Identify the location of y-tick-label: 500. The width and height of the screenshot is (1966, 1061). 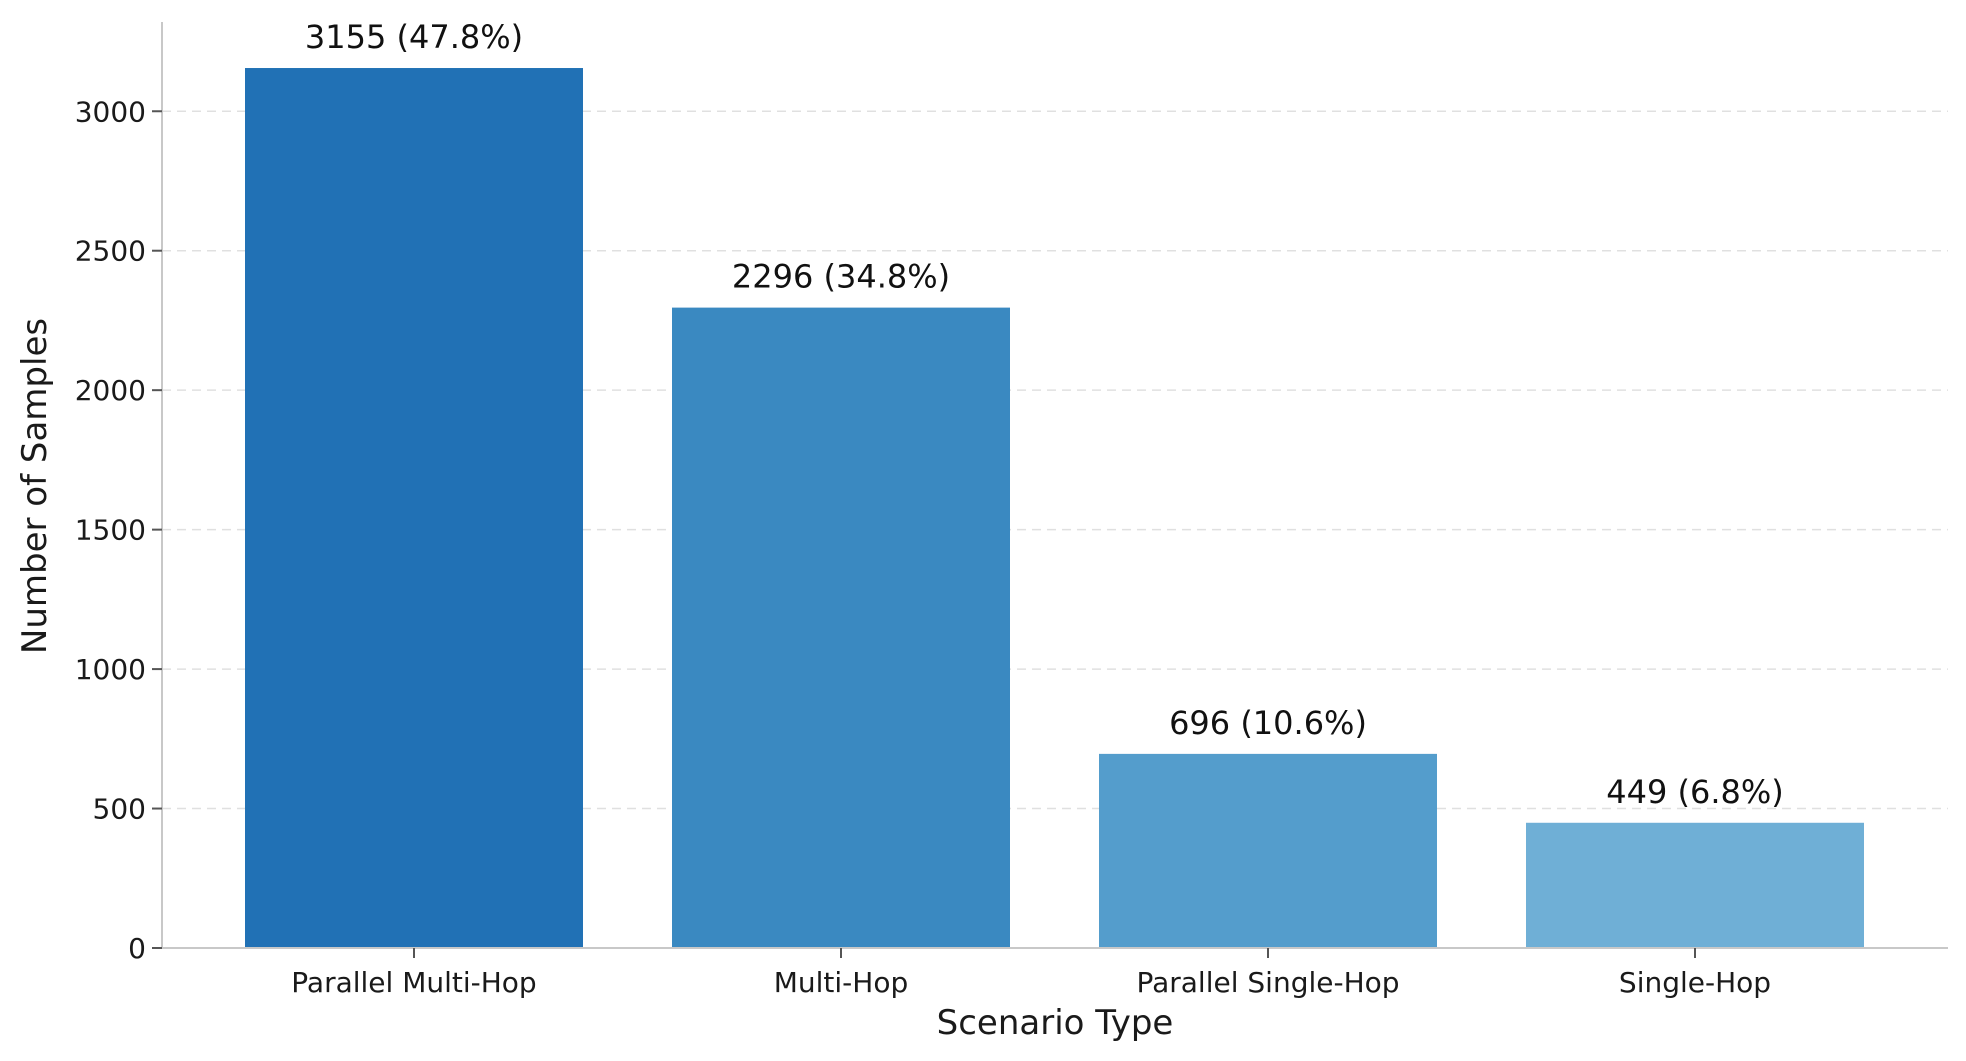
(119, 809).